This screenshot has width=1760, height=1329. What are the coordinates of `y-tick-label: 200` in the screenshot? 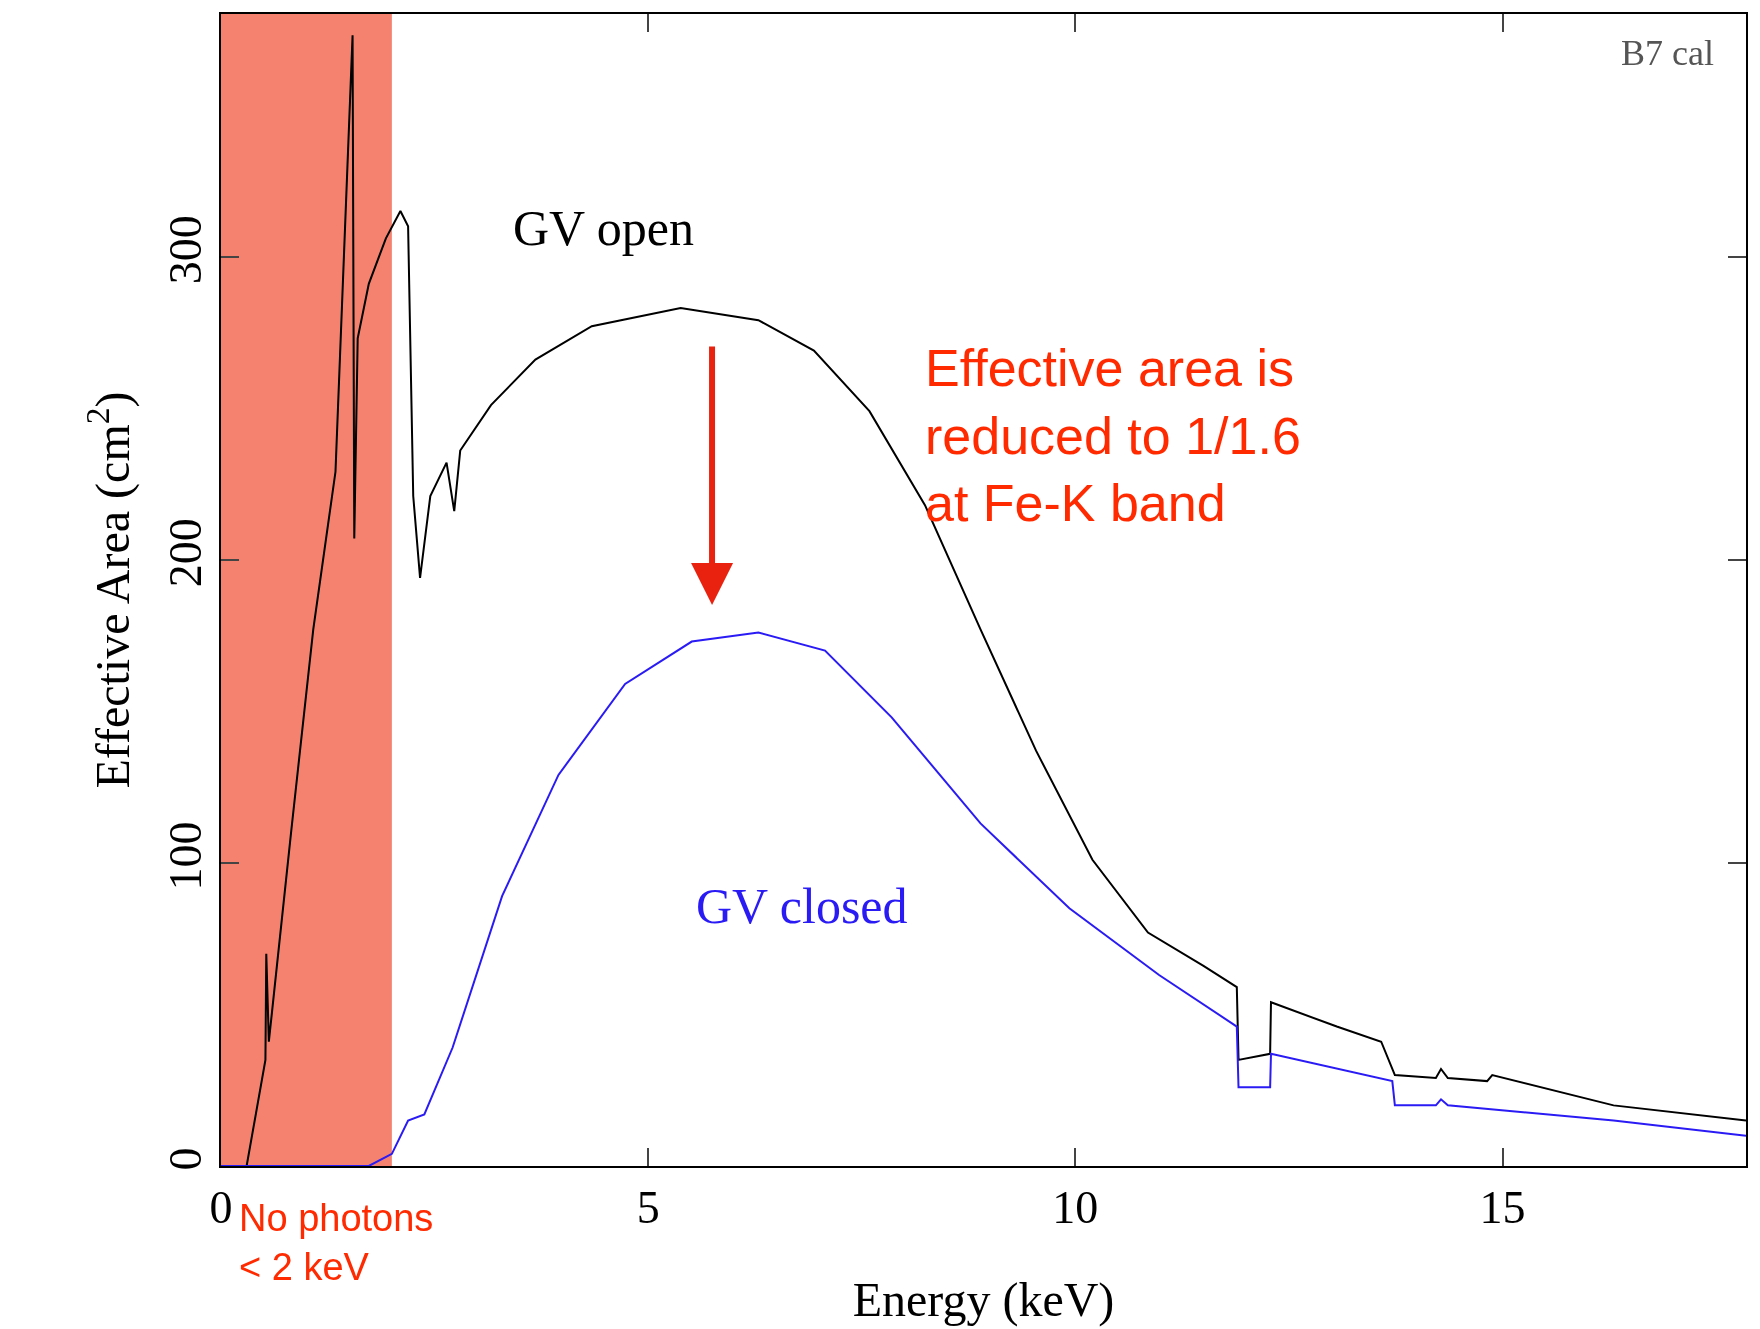 It's located at (185, 553).